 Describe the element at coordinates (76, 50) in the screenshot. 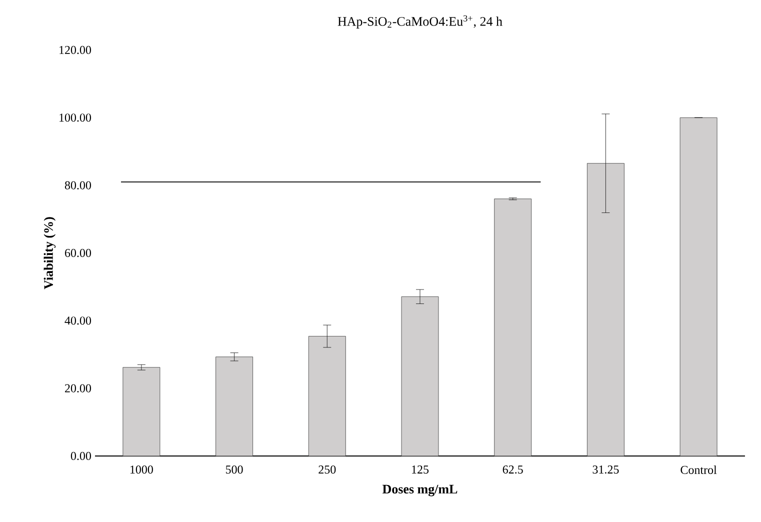

I see `y-tick-label: 120.00` at that location.